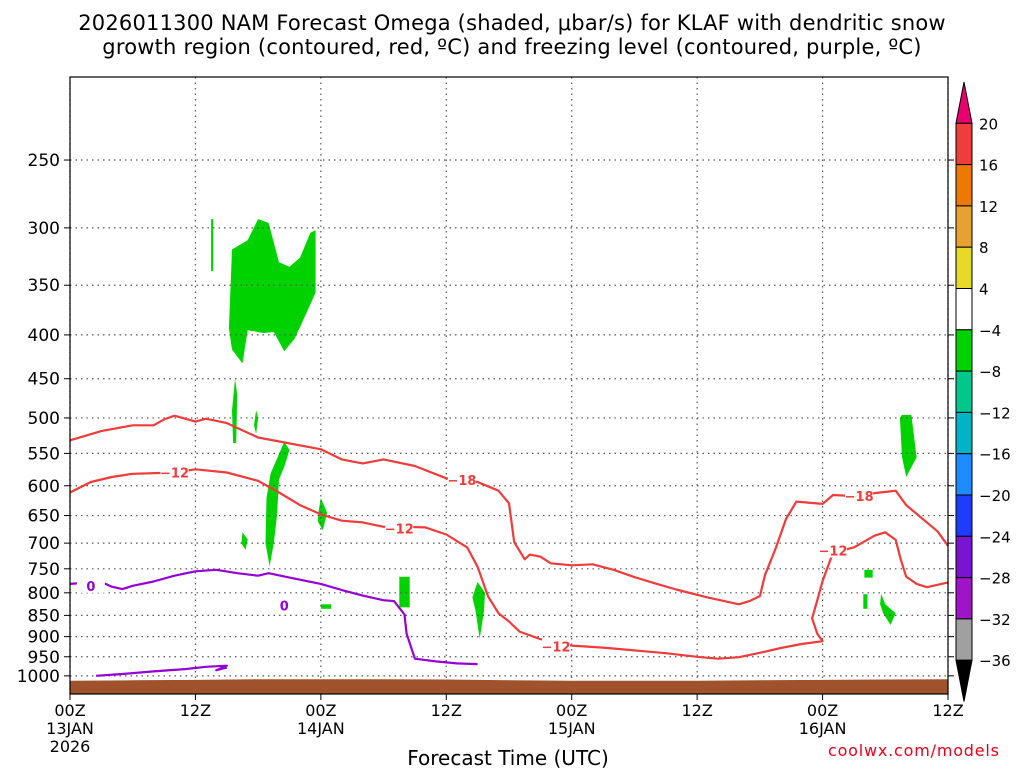  Describe the element at coordinates (44, 638) in the screenshot. I see `y-tick-label-900: 900` at that location.